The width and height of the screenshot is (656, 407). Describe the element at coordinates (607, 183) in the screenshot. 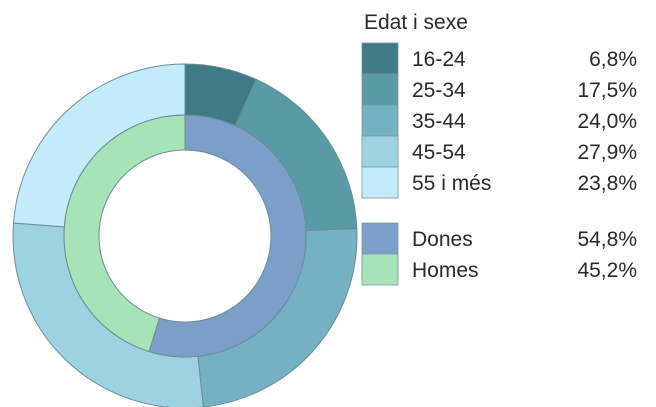

I see `legend-value-55-i-m-s: 23,8%` at that location.